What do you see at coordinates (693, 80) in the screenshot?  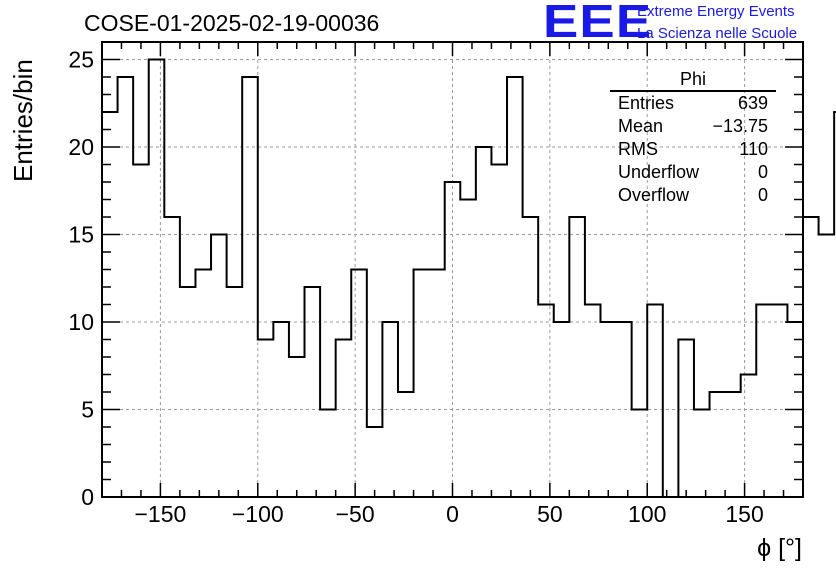 I see `stats-title: Phi` at bounding box center [693, 80].